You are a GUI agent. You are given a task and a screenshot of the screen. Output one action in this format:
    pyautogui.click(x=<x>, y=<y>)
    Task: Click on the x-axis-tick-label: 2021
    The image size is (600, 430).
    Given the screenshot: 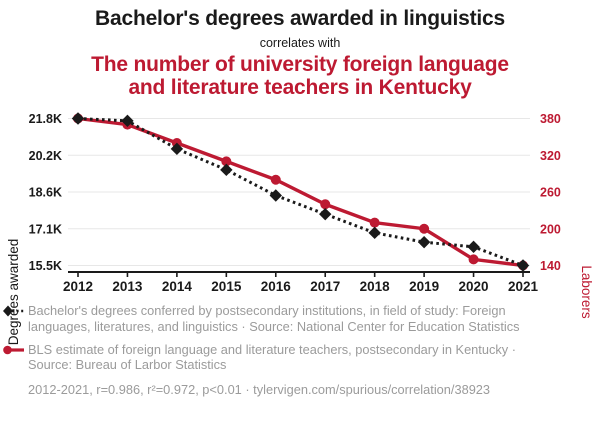 What is the action you would take?
    pyautogui.click(x=523, y=286)
    